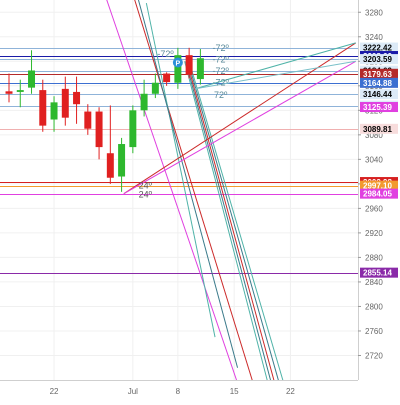 The height and width of the screenshot is (405, 400). Describe the element at coordinates (374, 159) in the screenshot. I see `y-tick-label: 3040` at that location.